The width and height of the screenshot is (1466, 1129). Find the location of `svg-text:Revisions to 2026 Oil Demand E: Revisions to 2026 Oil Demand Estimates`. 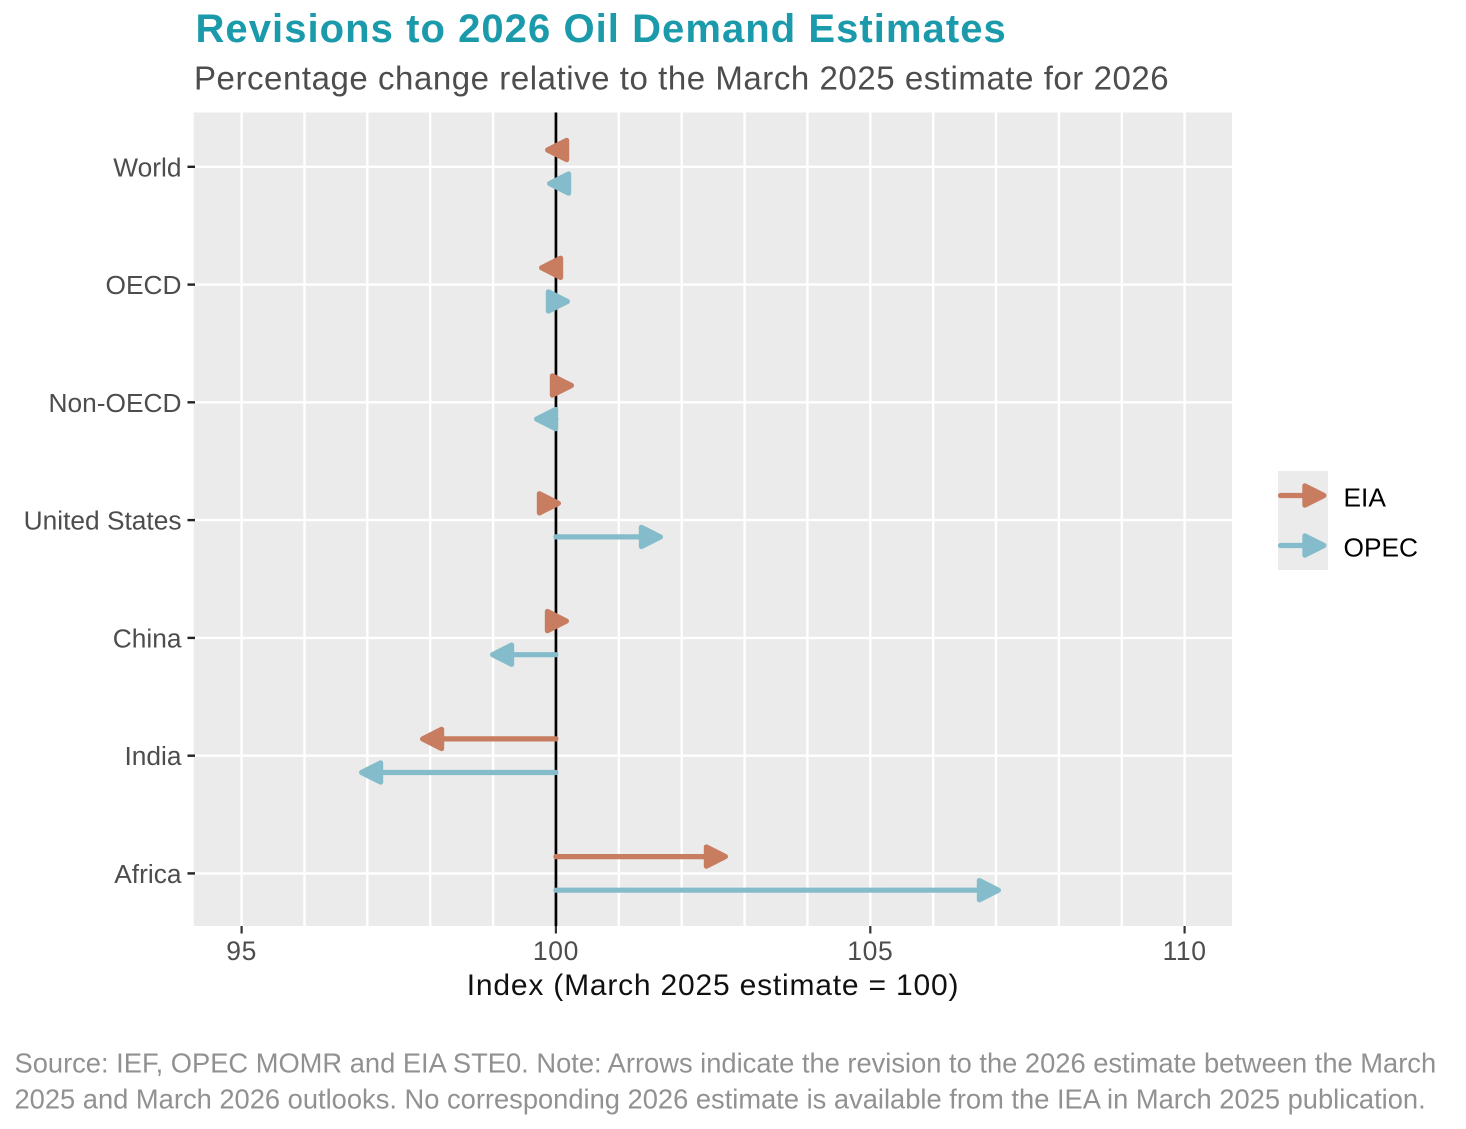

svg-text:Revisions to 2026 Oil Demand E: Revisions to 2026 Oil Demand Estimates is located at coordinates (601, 29).